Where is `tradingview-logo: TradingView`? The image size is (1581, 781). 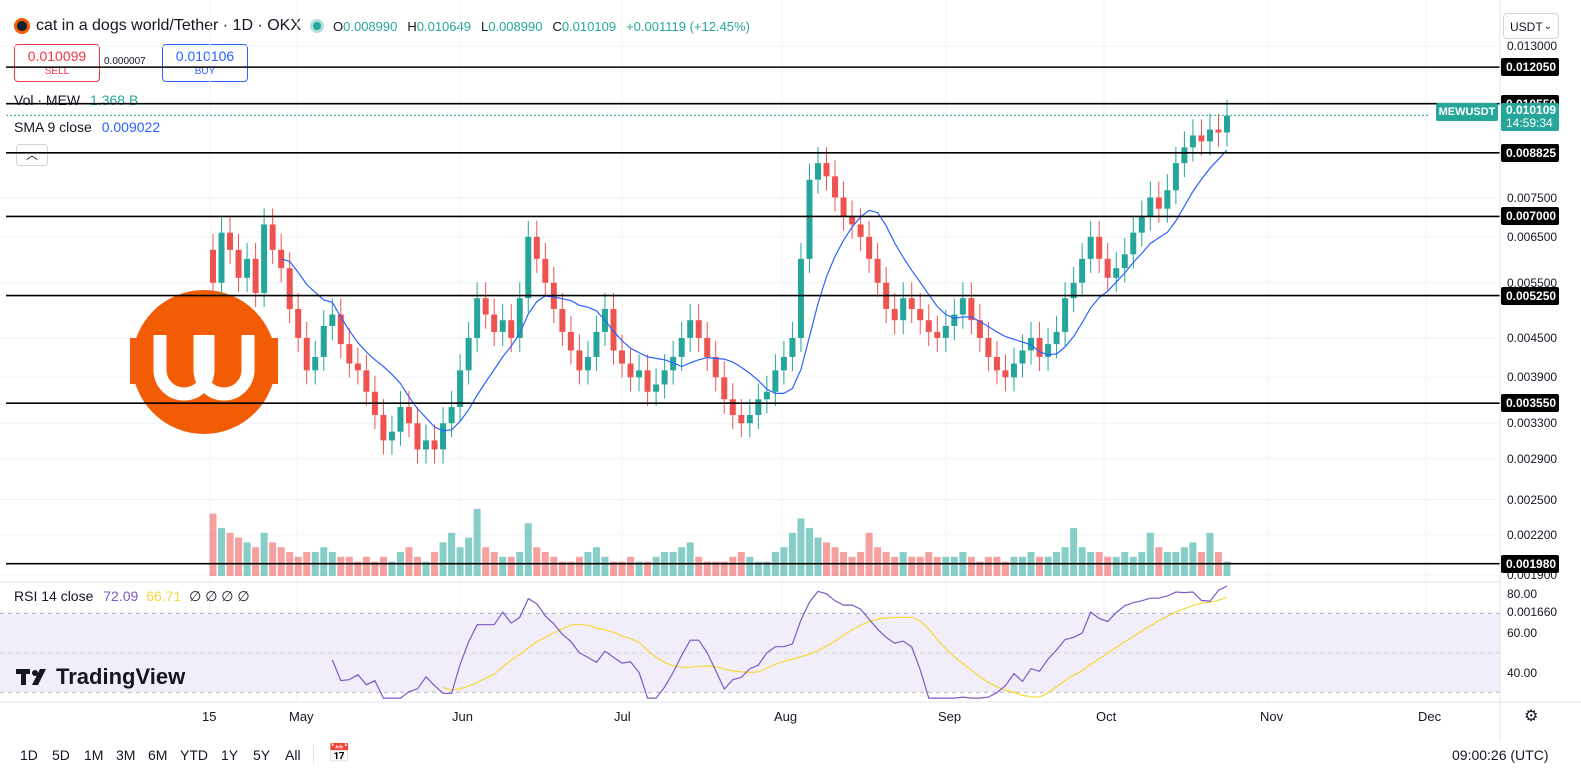 tradingview-logo: TradingView is located at coordinates (100, 677).